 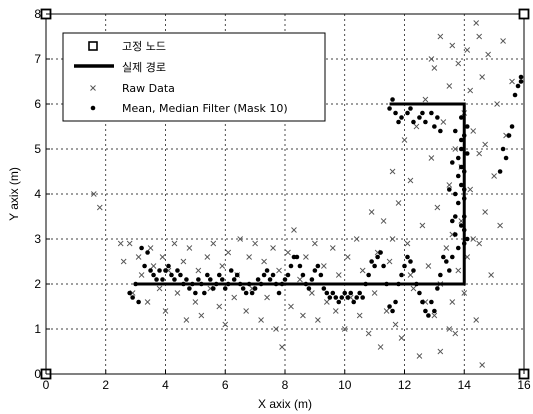 What do you see at coordinates (93, 108) in the screenshot?
I see `legend-filter-swatch` at bounding box center [93, 108].